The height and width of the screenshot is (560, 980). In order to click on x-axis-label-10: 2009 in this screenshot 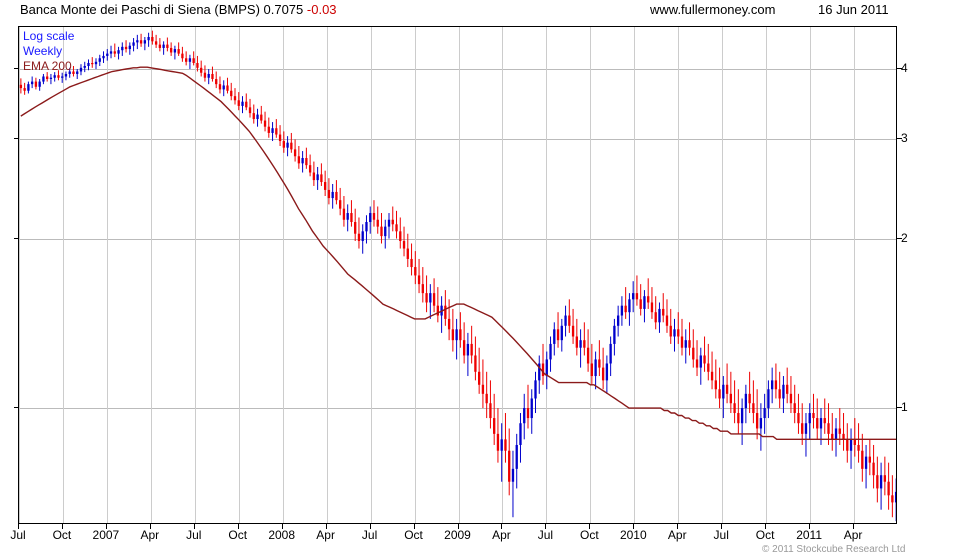, I will do `click(457, 535)`.